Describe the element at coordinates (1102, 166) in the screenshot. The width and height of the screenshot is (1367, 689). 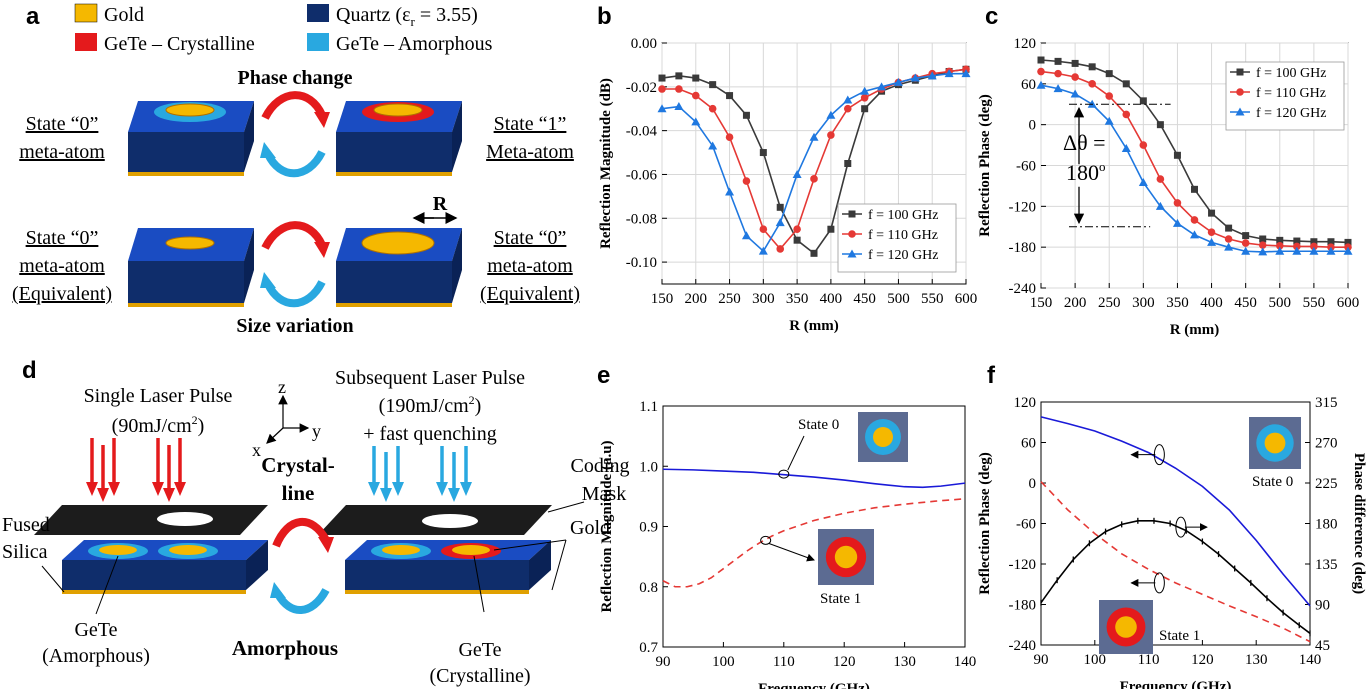
I see `annotation-degree: o` at that location.